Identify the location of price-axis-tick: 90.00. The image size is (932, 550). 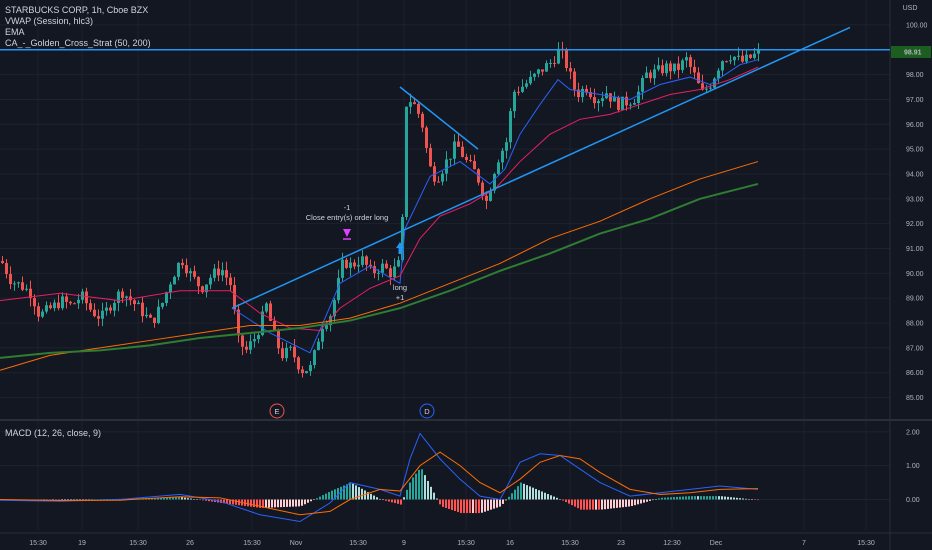
(915, 274).